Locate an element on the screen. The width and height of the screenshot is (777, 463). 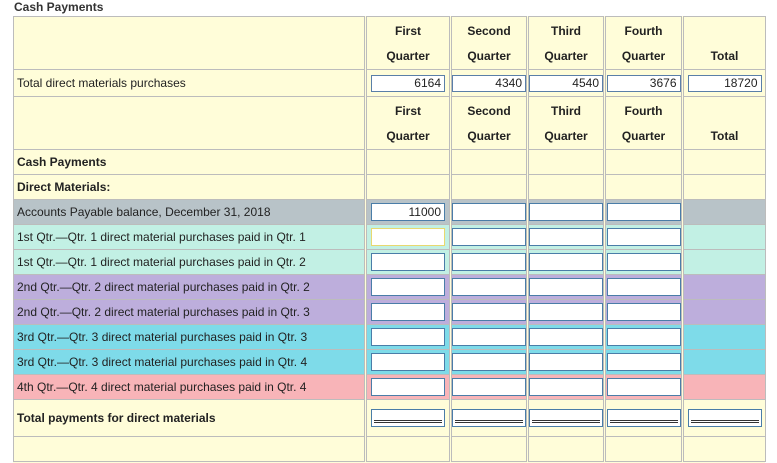
header-q3-2: Third Quarter is located at coordinates (565, 123).